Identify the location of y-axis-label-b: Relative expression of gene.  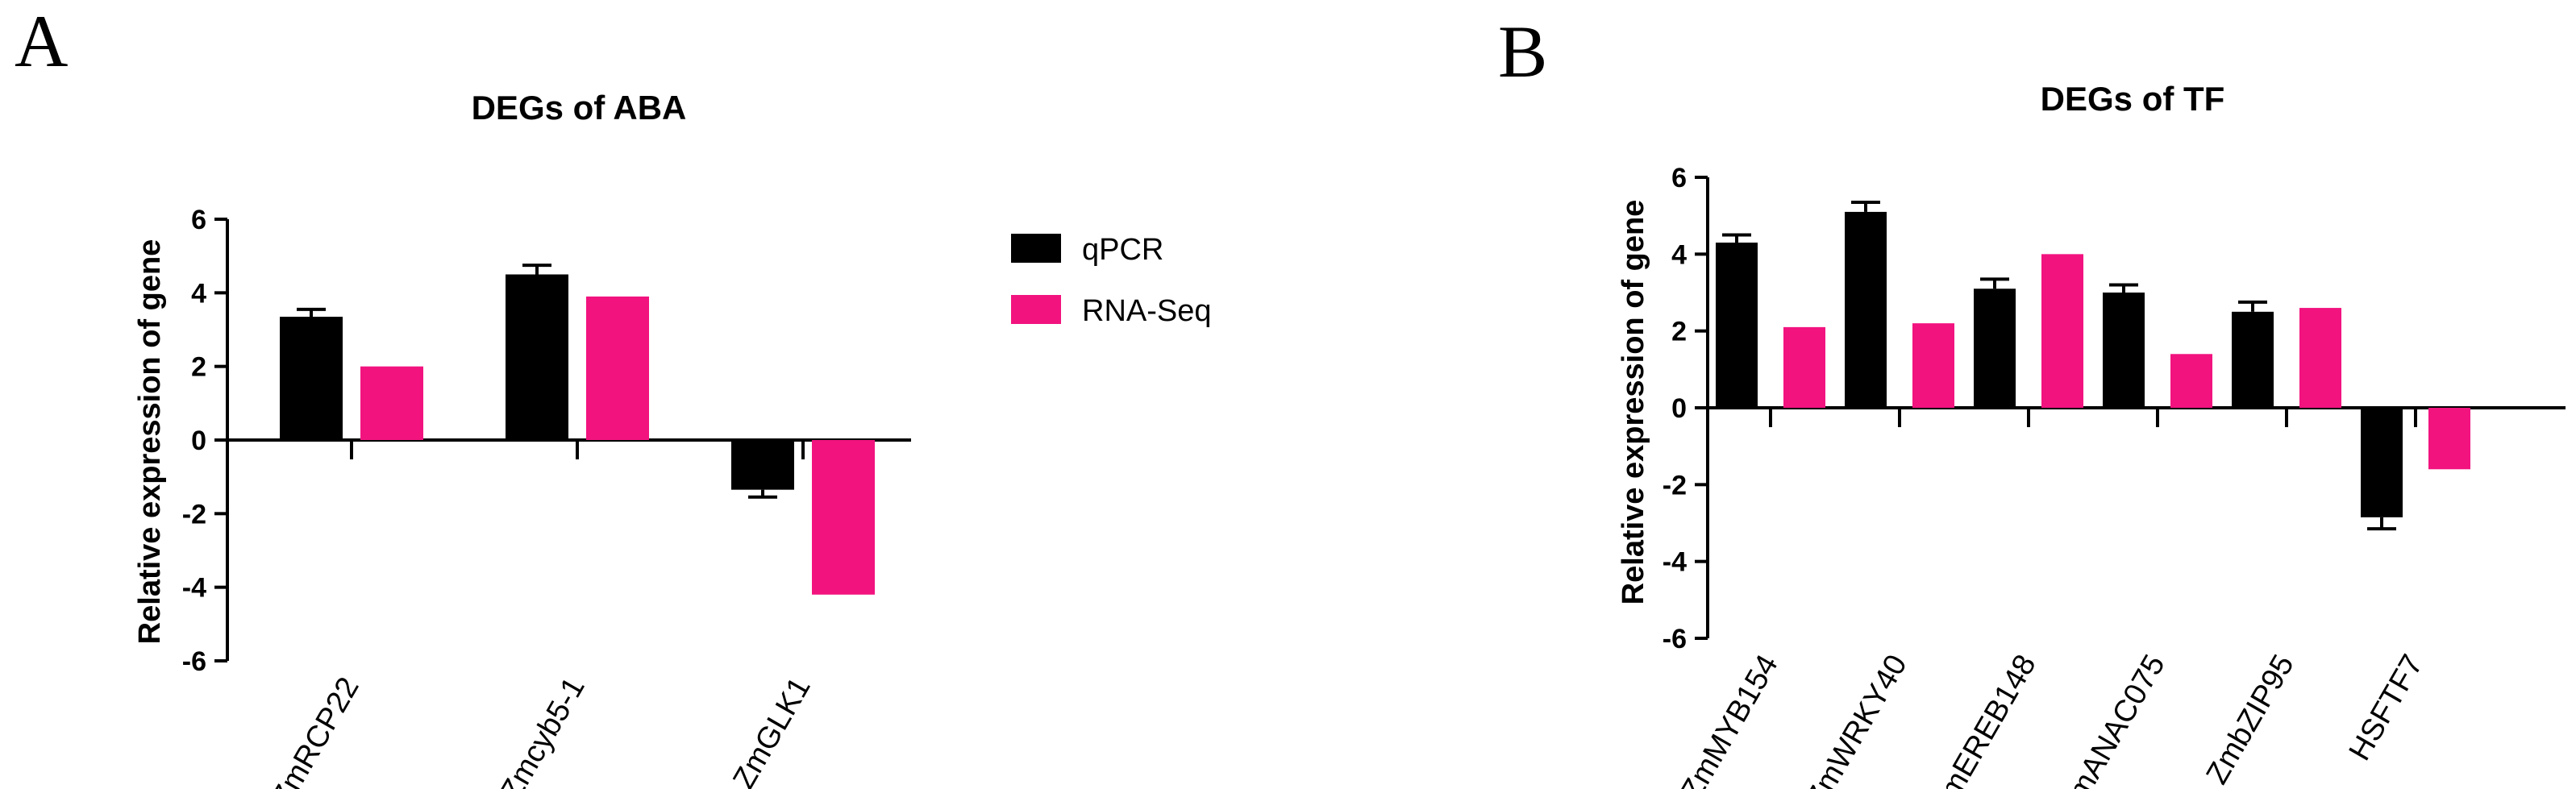
(1634, 402).